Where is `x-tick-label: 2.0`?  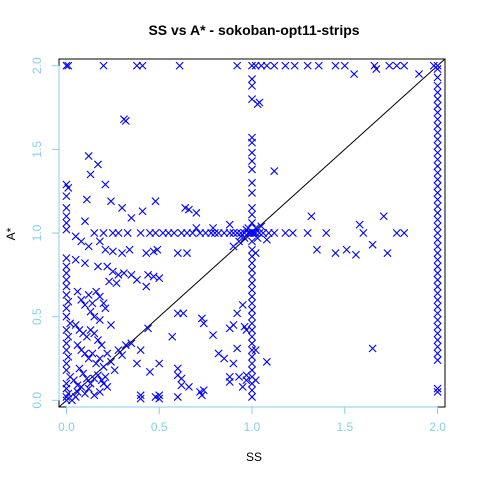
x-tick-label: 2.0 is located at coordinates (437, 427).